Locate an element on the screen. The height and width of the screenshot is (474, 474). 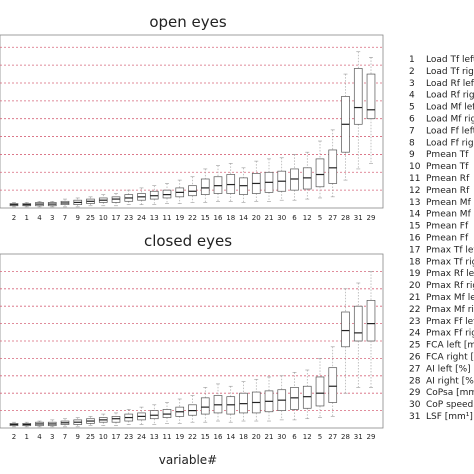
legend-number: 26 is located at coordinates (415, 358).